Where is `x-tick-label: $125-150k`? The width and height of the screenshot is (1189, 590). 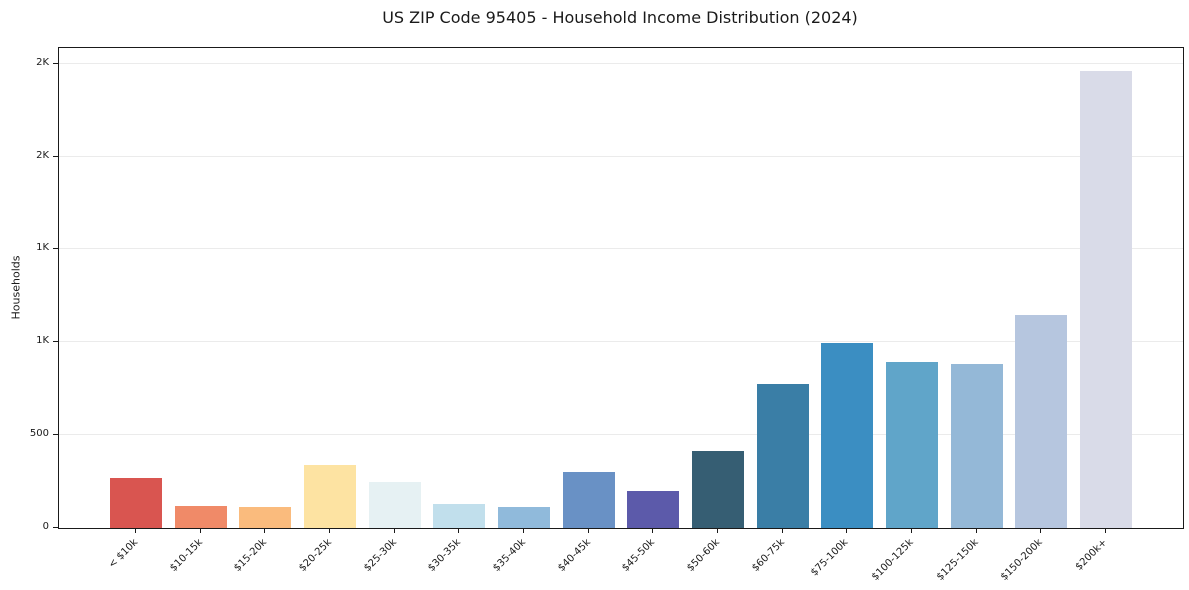
x-tick-label: $125-150k is located at coordinates (957, 560).